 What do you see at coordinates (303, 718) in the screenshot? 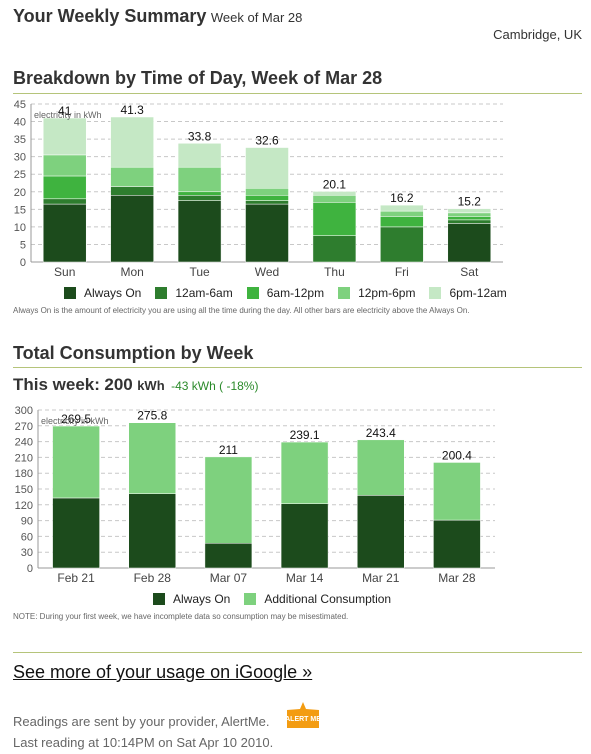
I see `alertme-logo: ALERT ME` at bounding box center [303, 718].